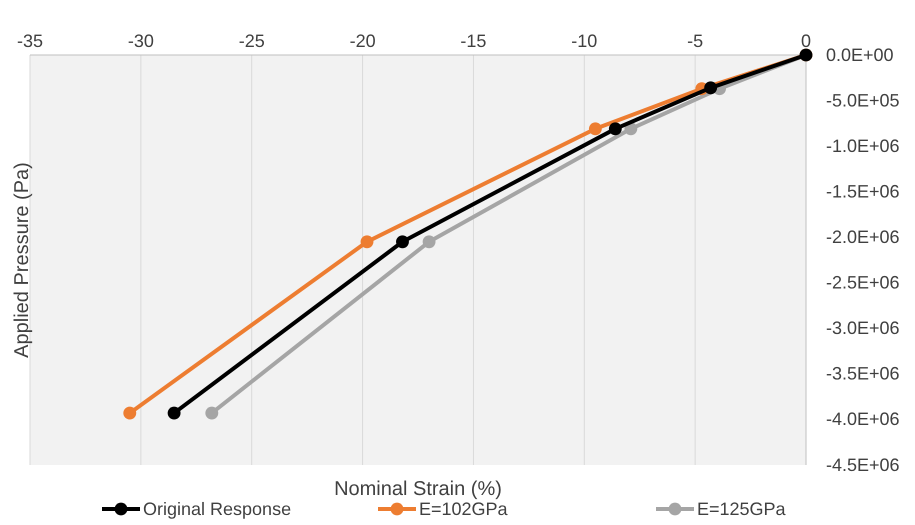 Image resolution: width=915 pixels, height=525 pixels. I want to click on x-axis-title: Nominal Strain (%), so click(418, 489).